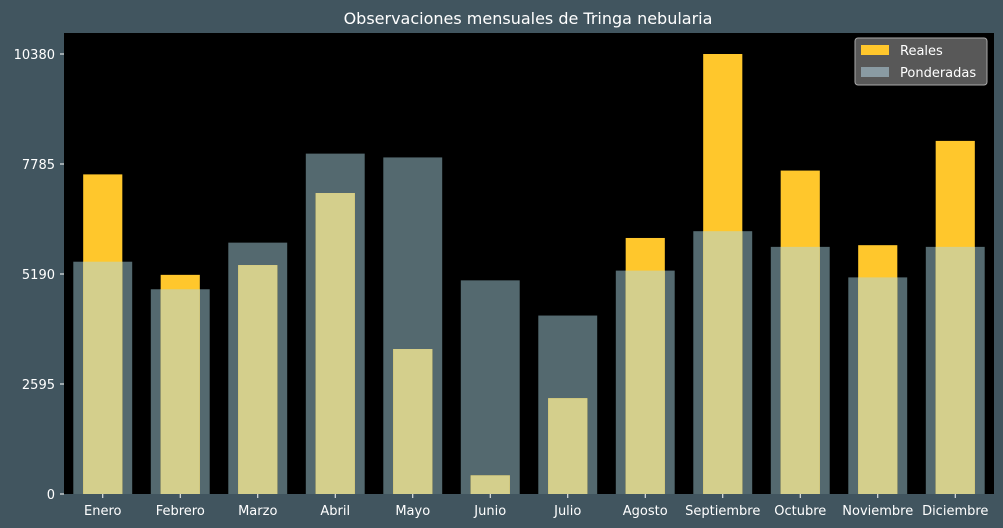 The width and height of the screenshot is (1003, 528). Describe the element at coordinates (938, 73) in the screenshot. I see `legend-label-ponderadas: Ponderadas` at that location.